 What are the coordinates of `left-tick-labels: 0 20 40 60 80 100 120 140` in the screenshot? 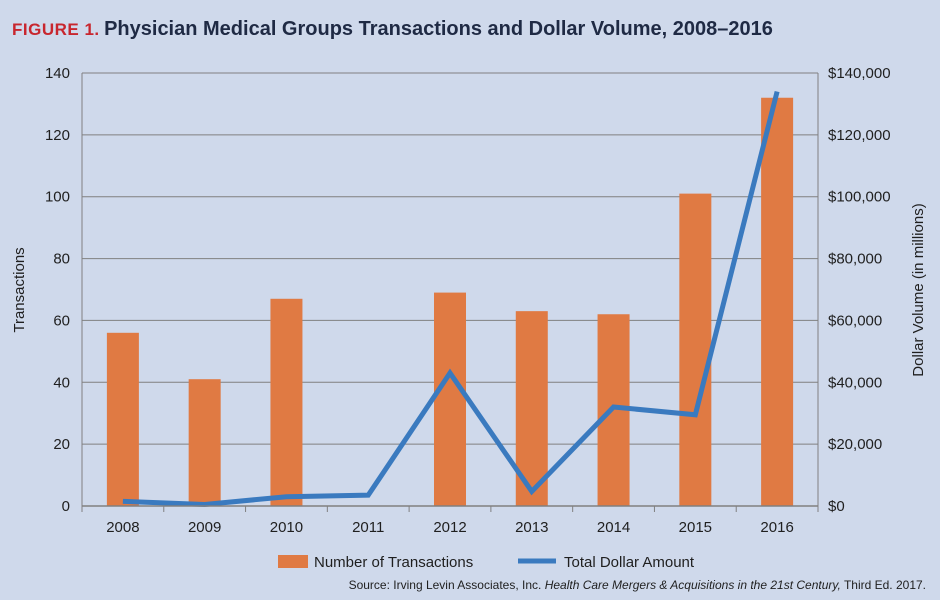 It's located at (57, 290).